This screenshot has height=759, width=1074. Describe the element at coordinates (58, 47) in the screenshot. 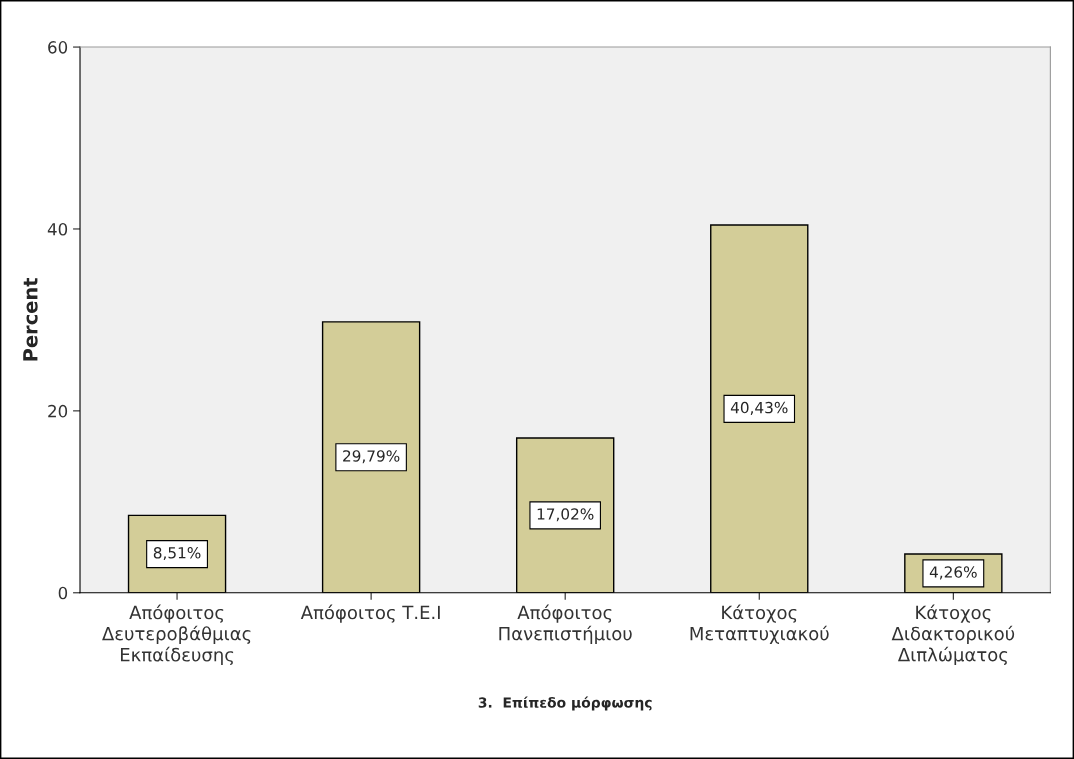

I see `y-tick-label: 60` at that location.